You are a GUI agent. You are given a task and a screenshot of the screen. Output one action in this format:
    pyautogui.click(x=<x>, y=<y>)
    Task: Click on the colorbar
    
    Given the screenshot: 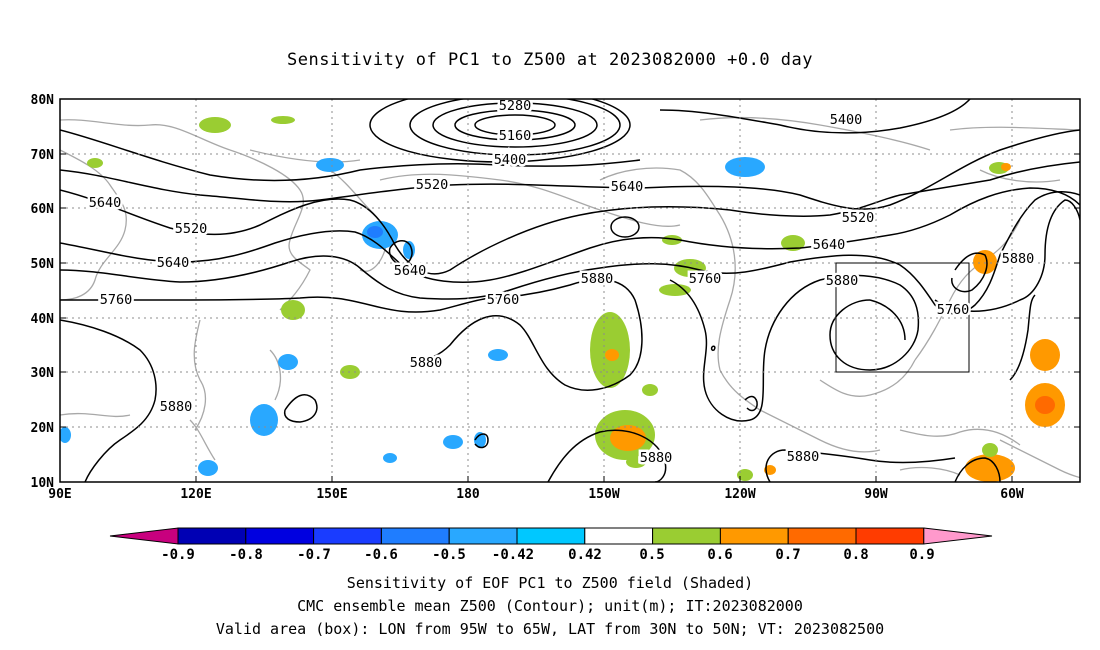 What is the action you would take?
    pyautogui.click(x=551, y=536)
    